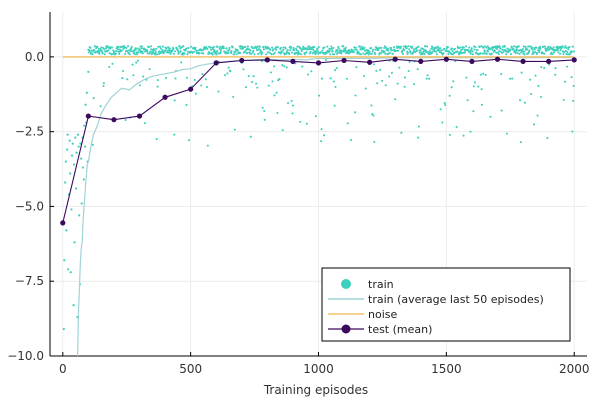  What do you see at coordinates (29, 281) in the screenshot?
I see `y-tick-label: −7.5` at bounding box center [29, 281].